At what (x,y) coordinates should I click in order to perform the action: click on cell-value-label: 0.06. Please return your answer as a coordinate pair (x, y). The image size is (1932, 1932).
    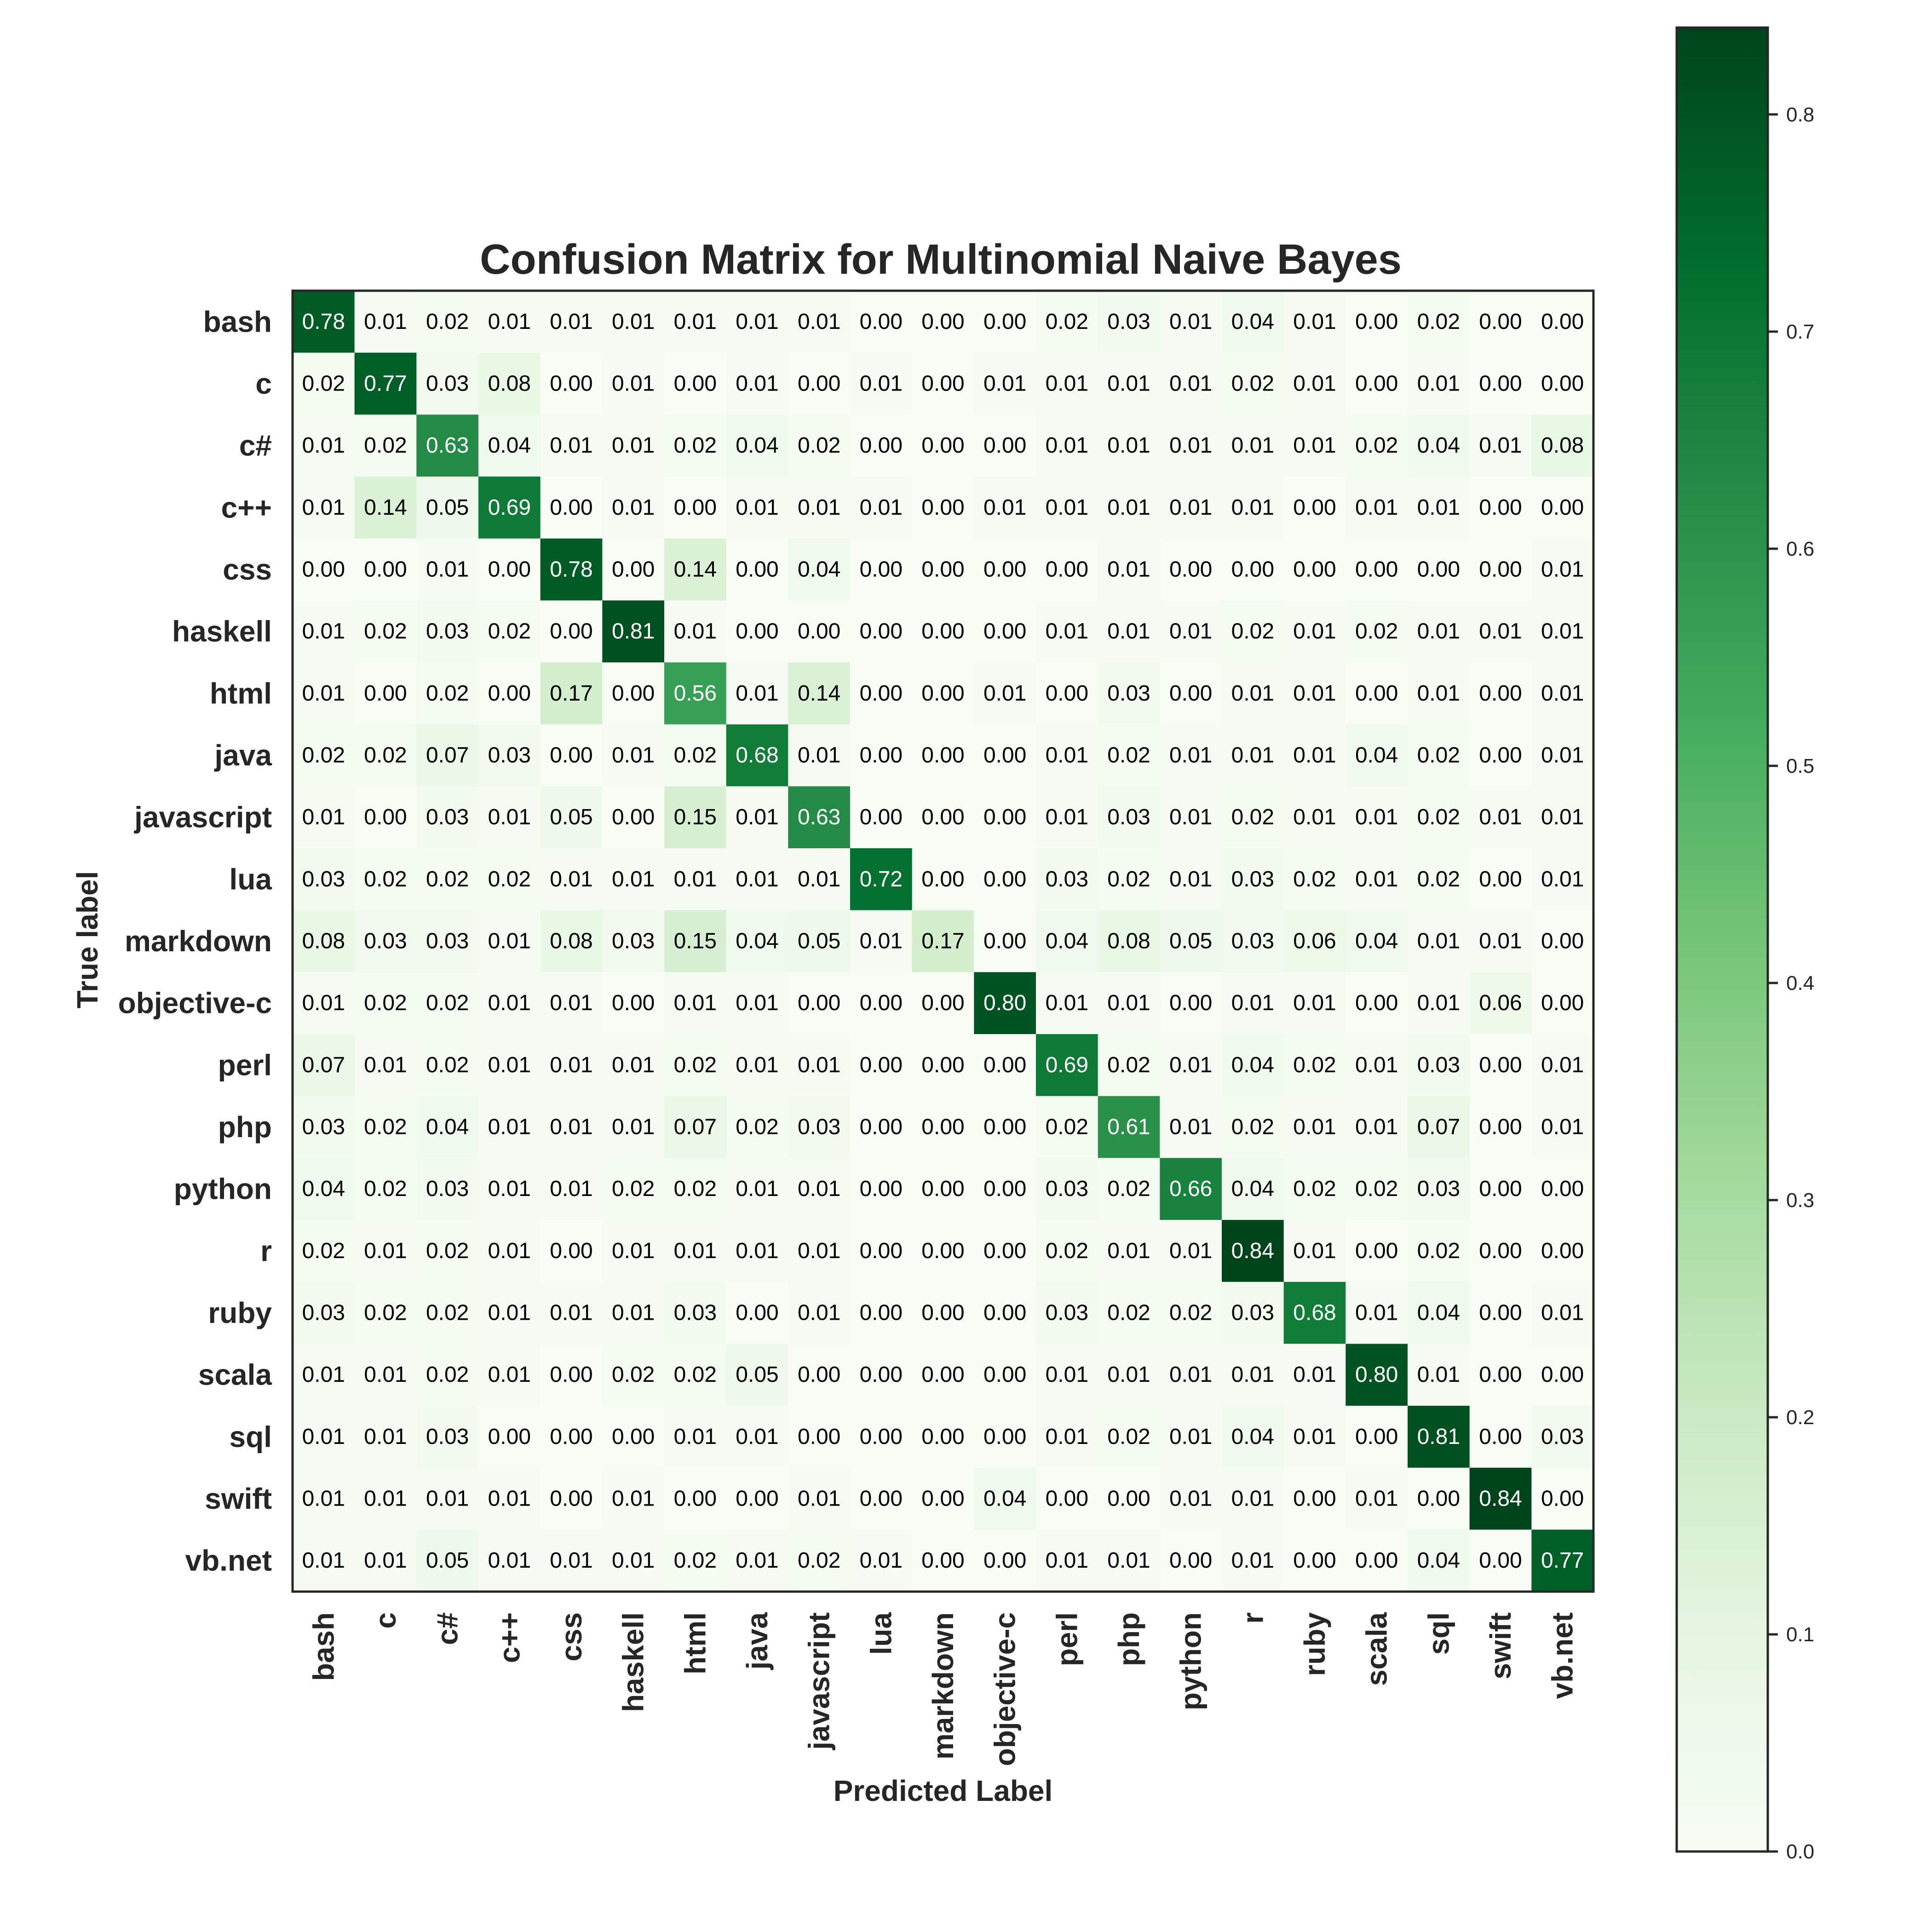
    Looking at the image, I should click on (1314, 941).